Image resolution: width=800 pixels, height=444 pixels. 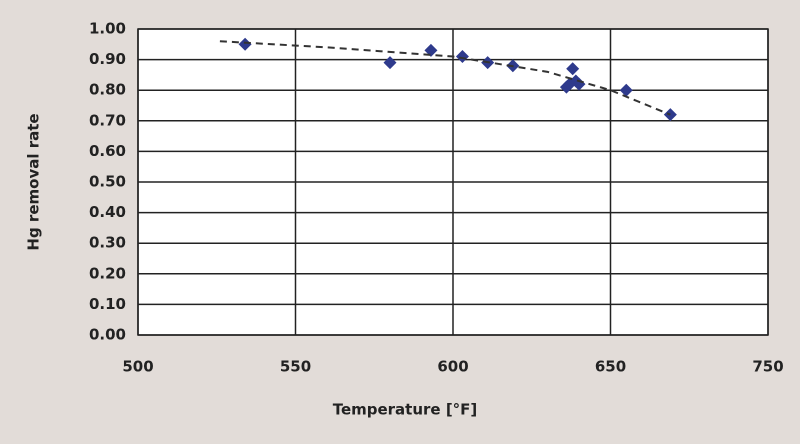 What do you see at coordinates (107, 335) in the screenshot?
I see `y-tick-label: 0.00` at bounding box center [107, 335].